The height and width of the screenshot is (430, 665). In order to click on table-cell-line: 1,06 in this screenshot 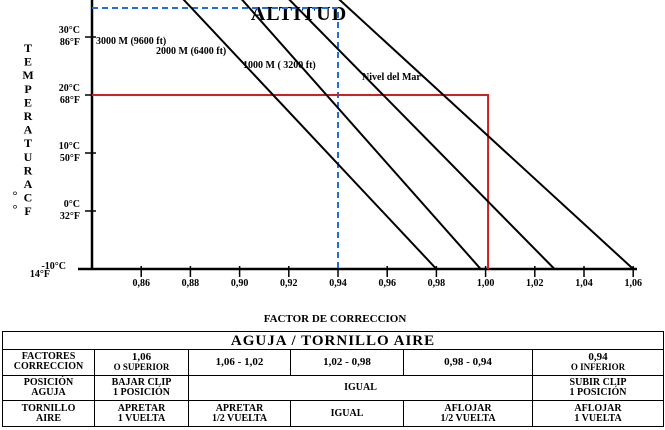, I will do `click(141, 357)`.